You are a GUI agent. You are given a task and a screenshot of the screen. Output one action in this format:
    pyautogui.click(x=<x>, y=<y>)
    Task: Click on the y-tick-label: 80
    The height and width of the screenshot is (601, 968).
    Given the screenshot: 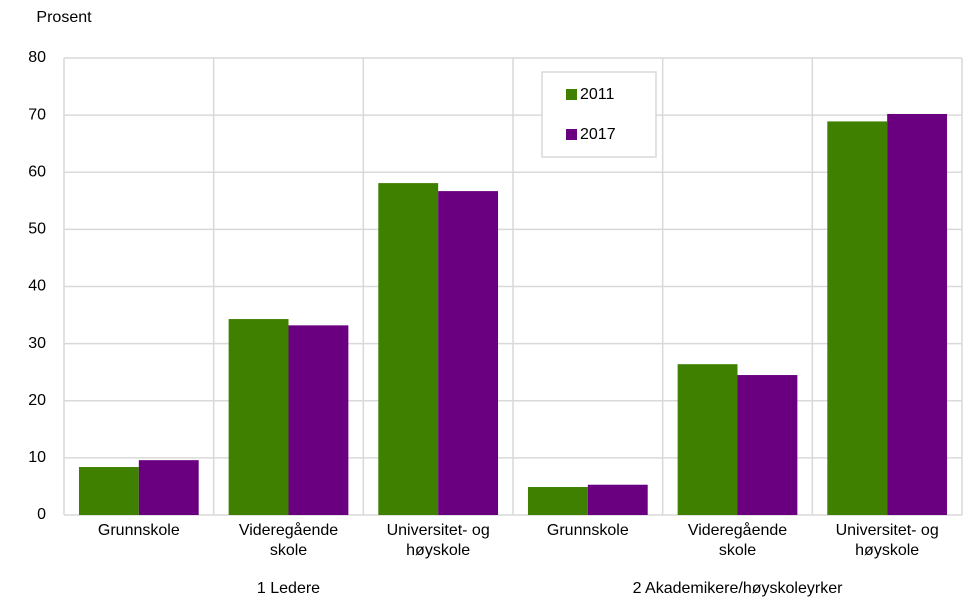 What is the action you would take?
    pyautogui.click(x=37, y=57)
    